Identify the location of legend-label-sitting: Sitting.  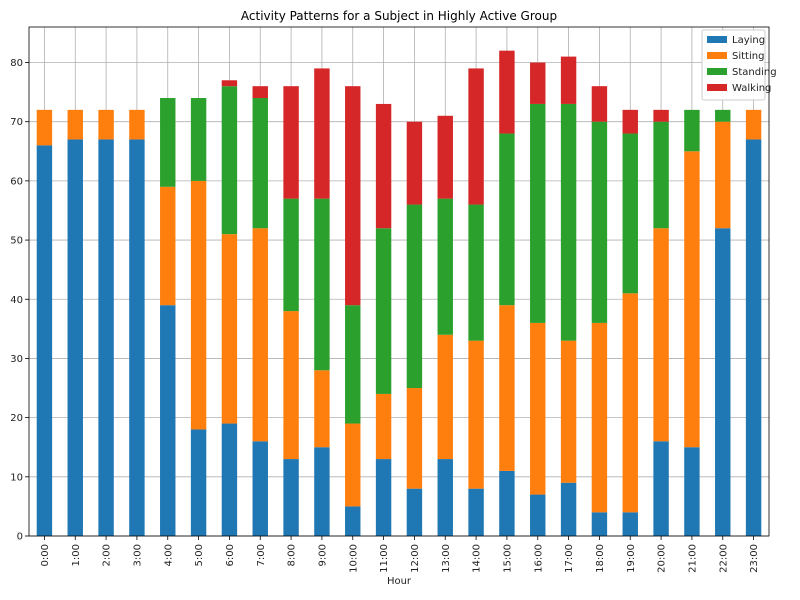
(748, 56).